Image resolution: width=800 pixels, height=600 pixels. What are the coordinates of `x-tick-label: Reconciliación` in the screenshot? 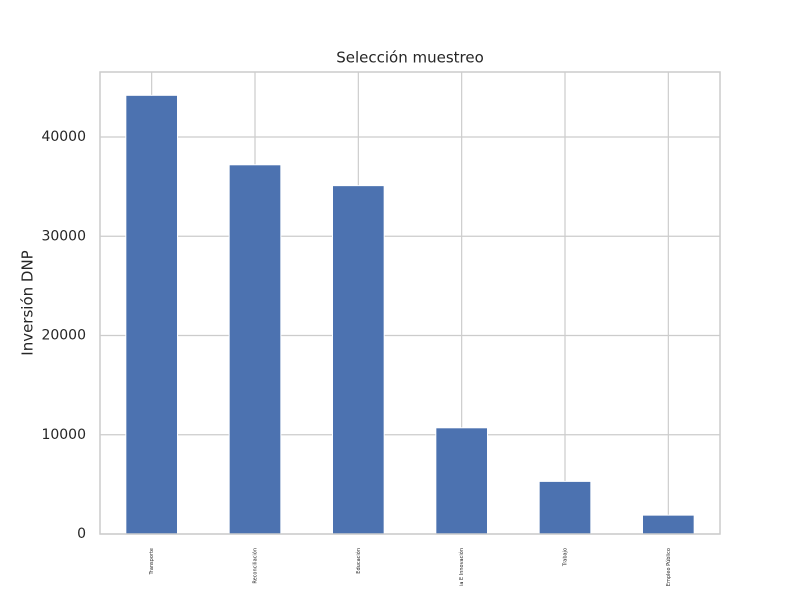 It's located at (255, 566).